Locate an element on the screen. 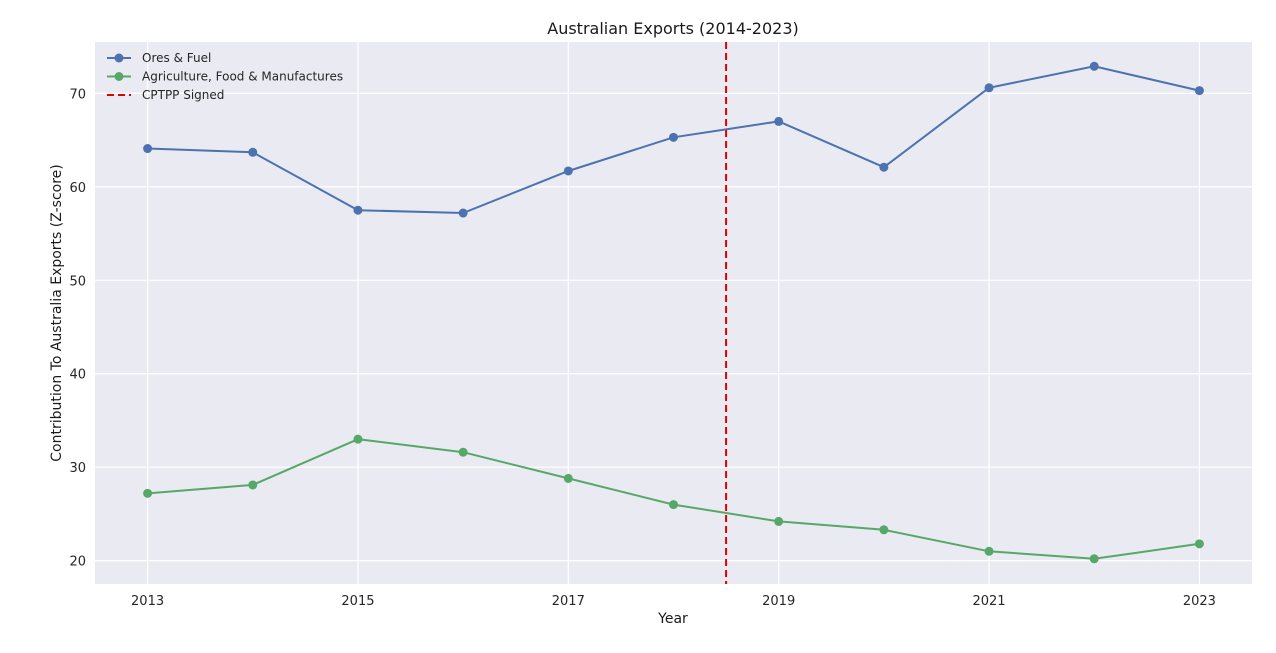 Image resolution: width=1276 pixels, height=653 pixels. y-tick-label: 70 is located at coordinates (77, 94).